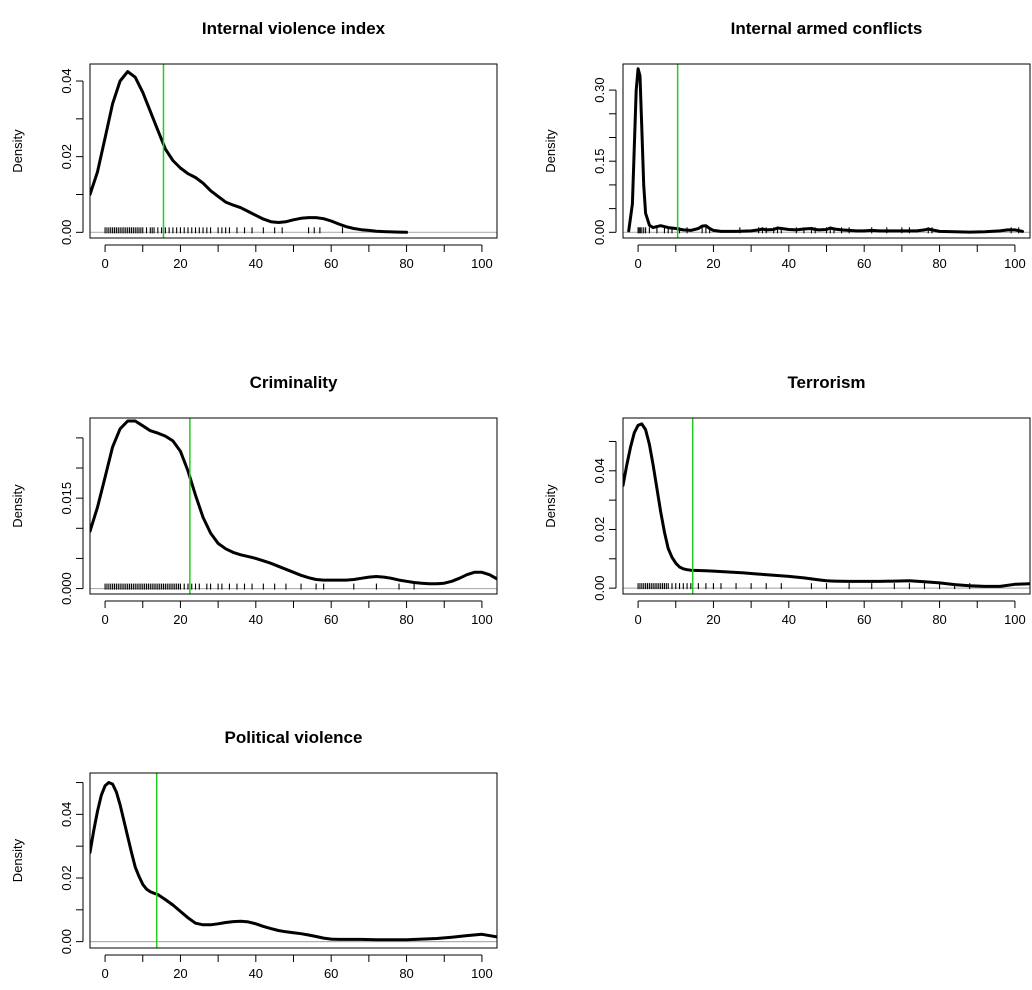 The image size is (1032, 990). I want to click on y-tick-label: 0.015, so click(66, 498).